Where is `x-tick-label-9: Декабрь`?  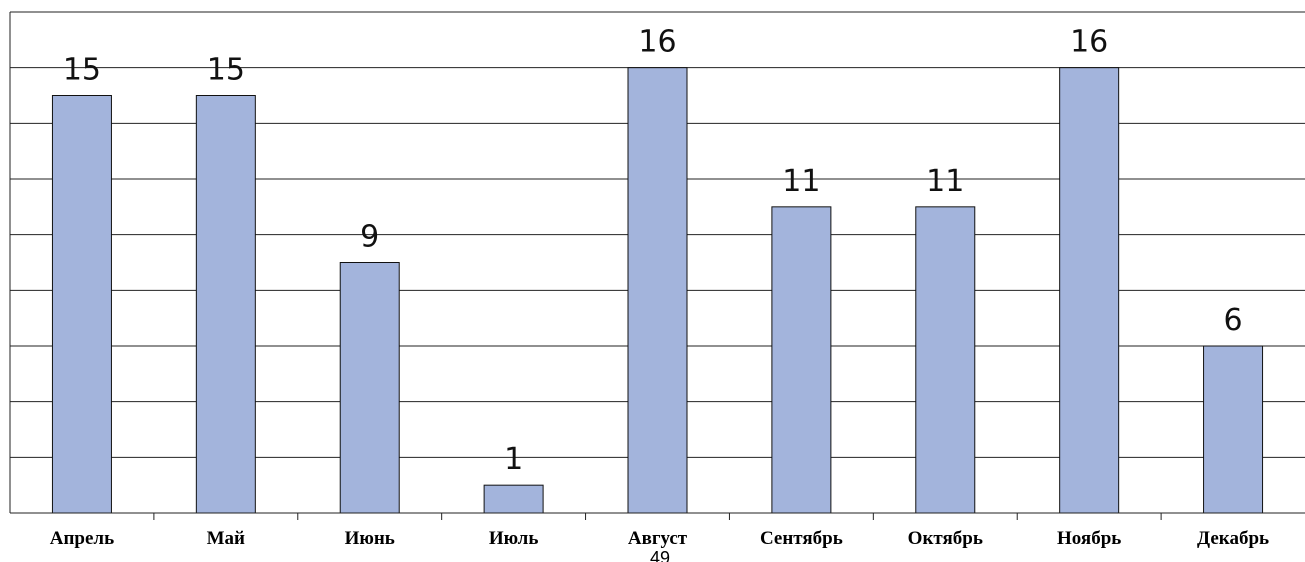
x-tick-label-9: Декабрь is located at coordinates (1233, 538).